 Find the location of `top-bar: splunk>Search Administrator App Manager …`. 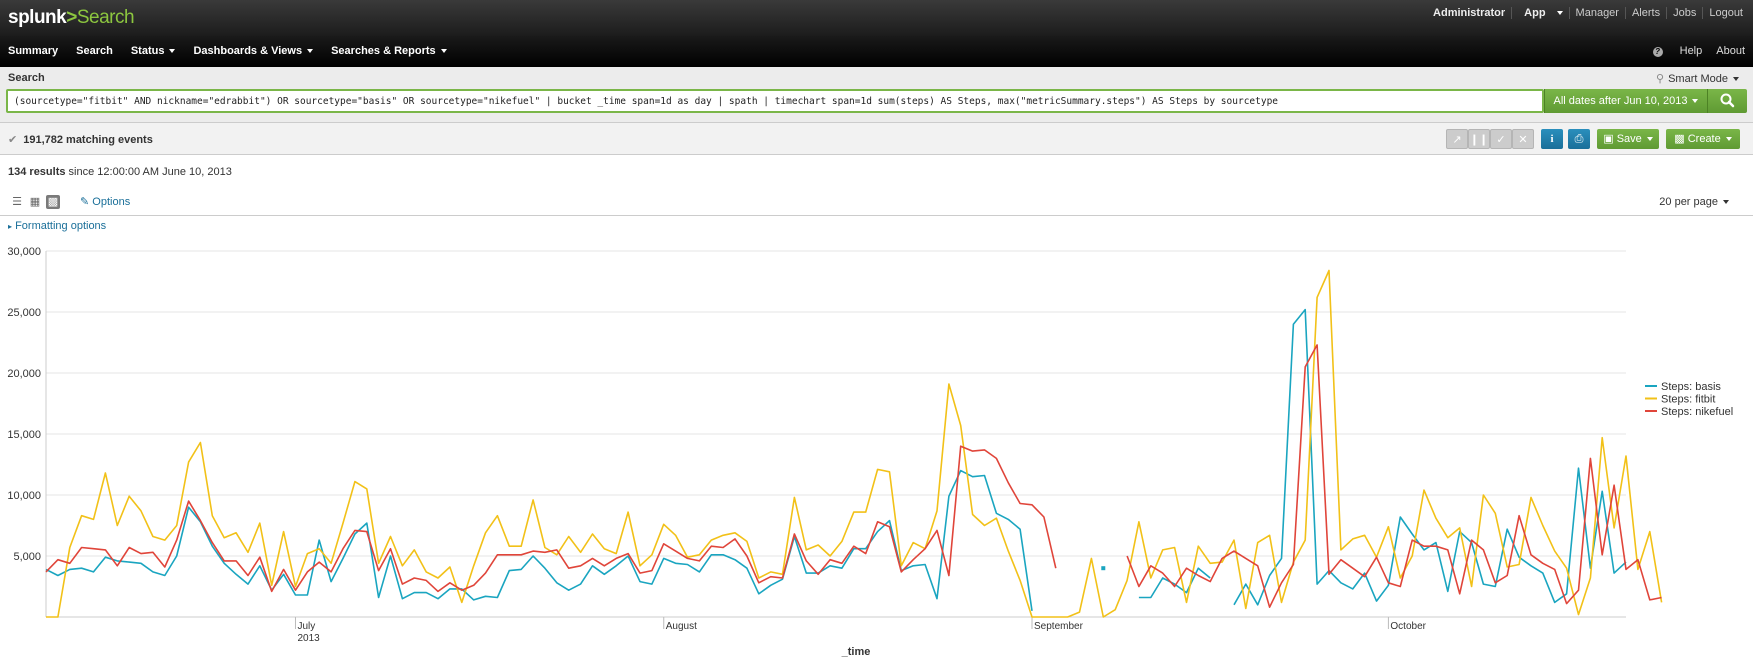

top-bar: splunk>Search Administrator App Manager … is located at coordinates (876, 18).